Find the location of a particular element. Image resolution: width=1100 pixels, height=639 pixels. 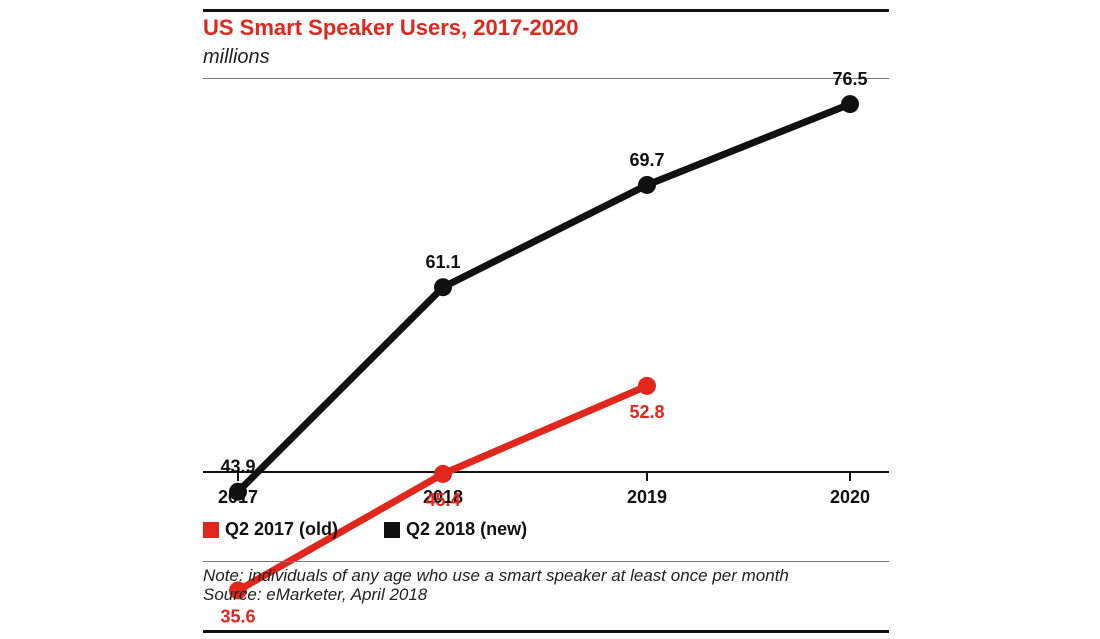

x-tick-label: 2018 is located at coordinates (443, 497).